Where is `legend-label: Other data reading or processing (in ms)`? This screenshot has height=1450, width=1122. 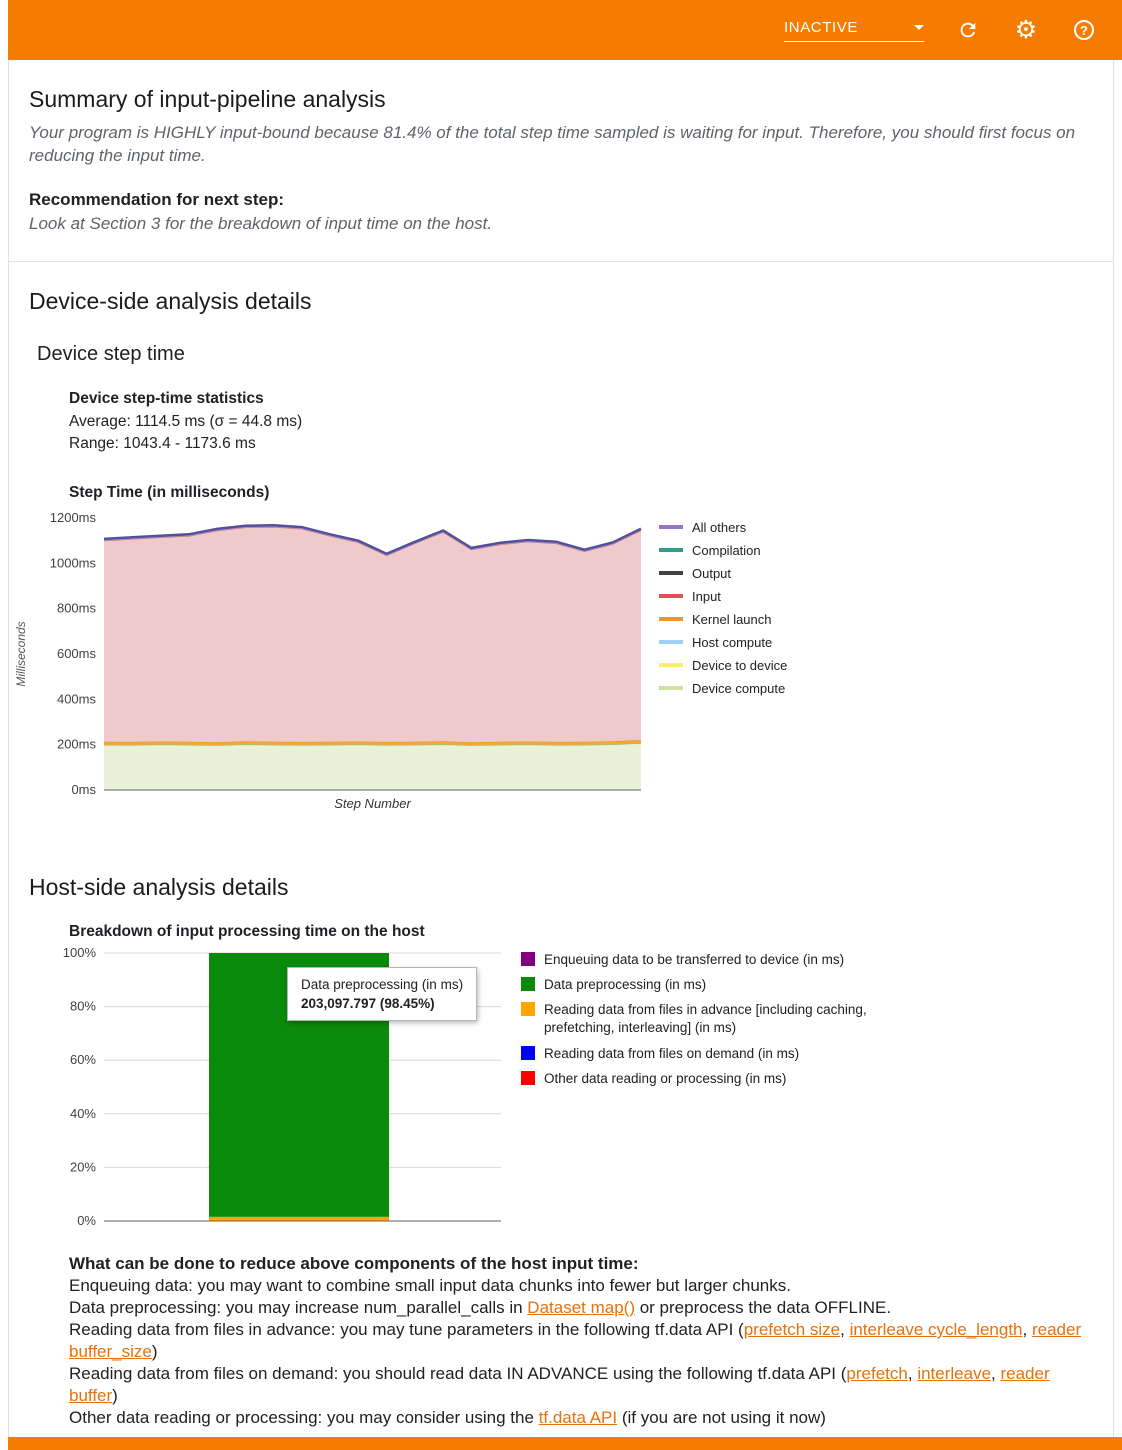 legend-label: Other data reading or processing (in ms) is located at coordinates (665, 1078).